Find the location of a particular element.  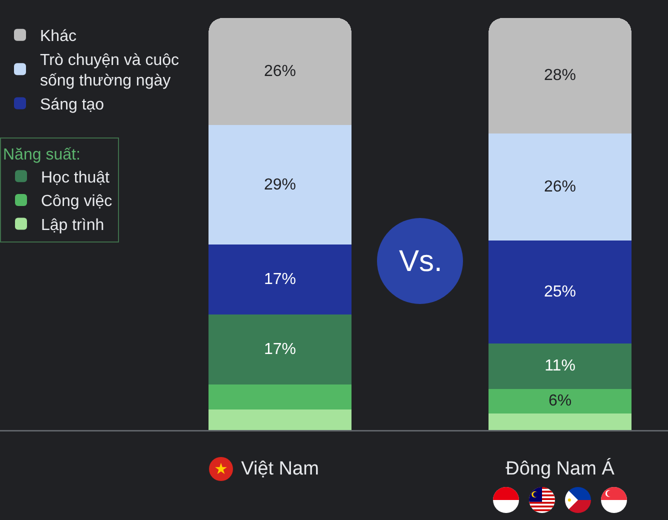

data-label: 6% is located at coordinates (560, 401).